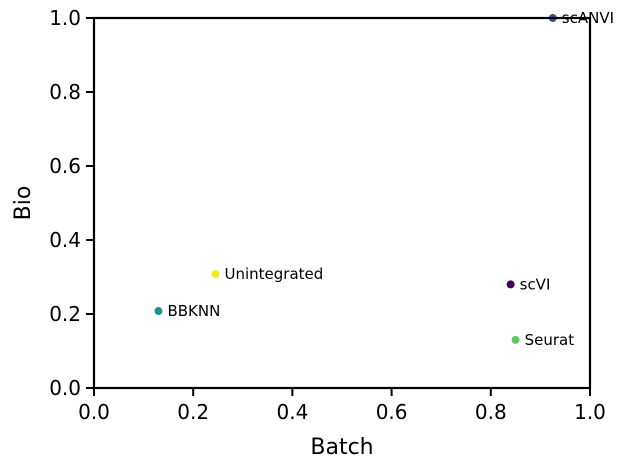 The height and width of the screenshot is (468, 629). I want to click on y-axis-title: Bio, so click(23, 203).